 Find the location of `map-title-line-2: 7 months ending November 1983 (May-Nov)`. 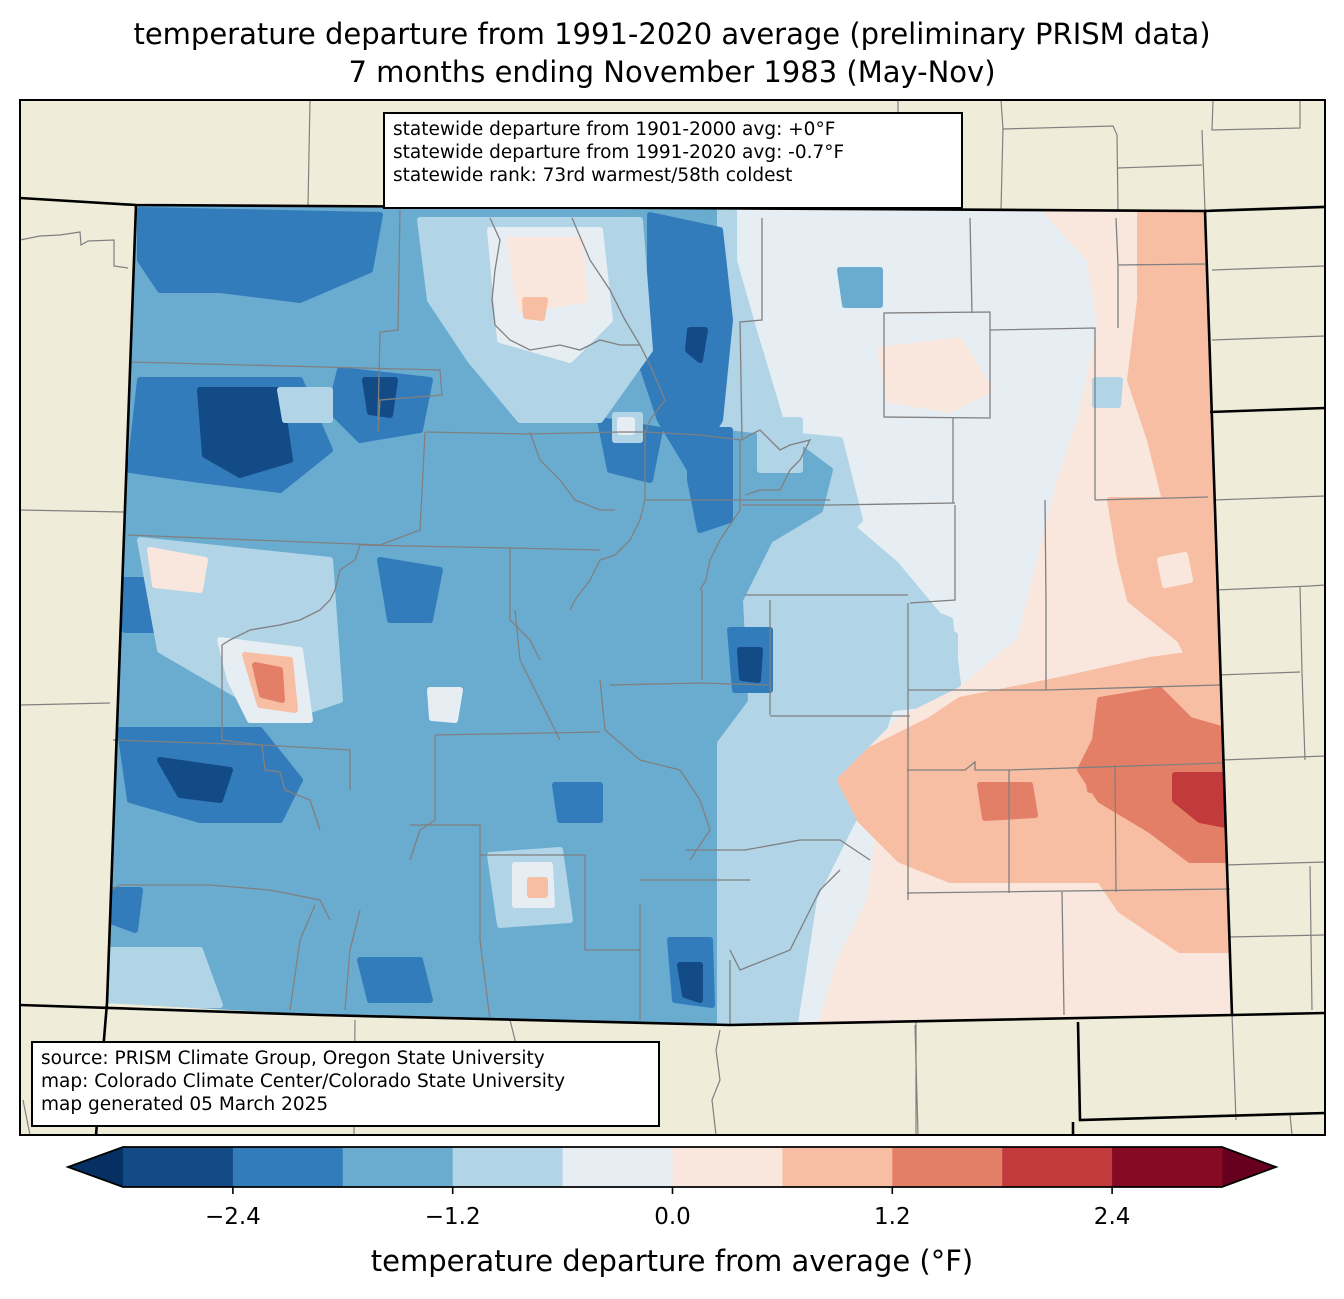

map-title-line-2: 7 months ending November 1983 (May-Nov) is located at coordinates (672, 72).